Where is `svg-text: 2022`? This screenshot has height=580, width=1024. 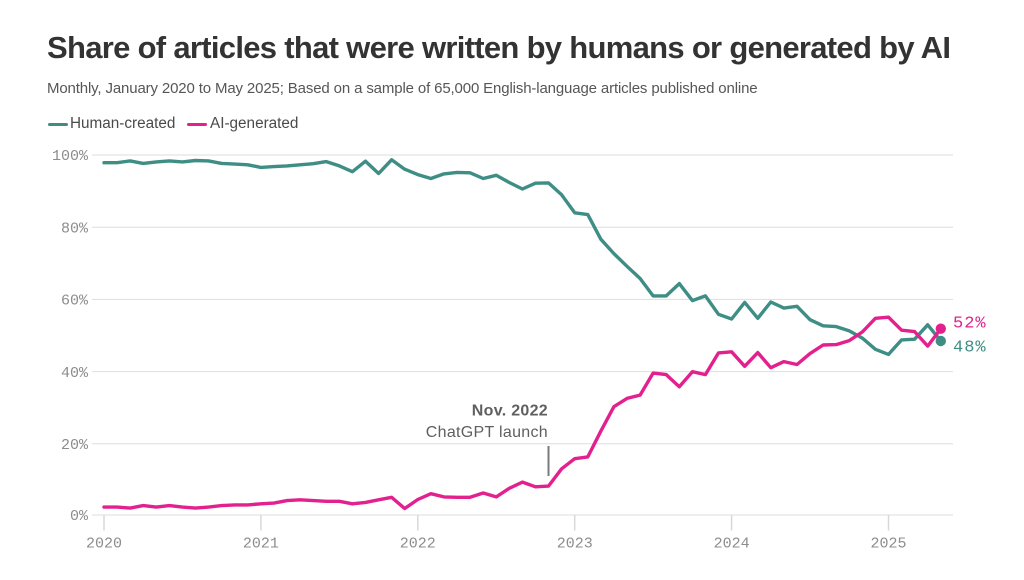
svg-text: 2022 is located at coordinates (418, 544).